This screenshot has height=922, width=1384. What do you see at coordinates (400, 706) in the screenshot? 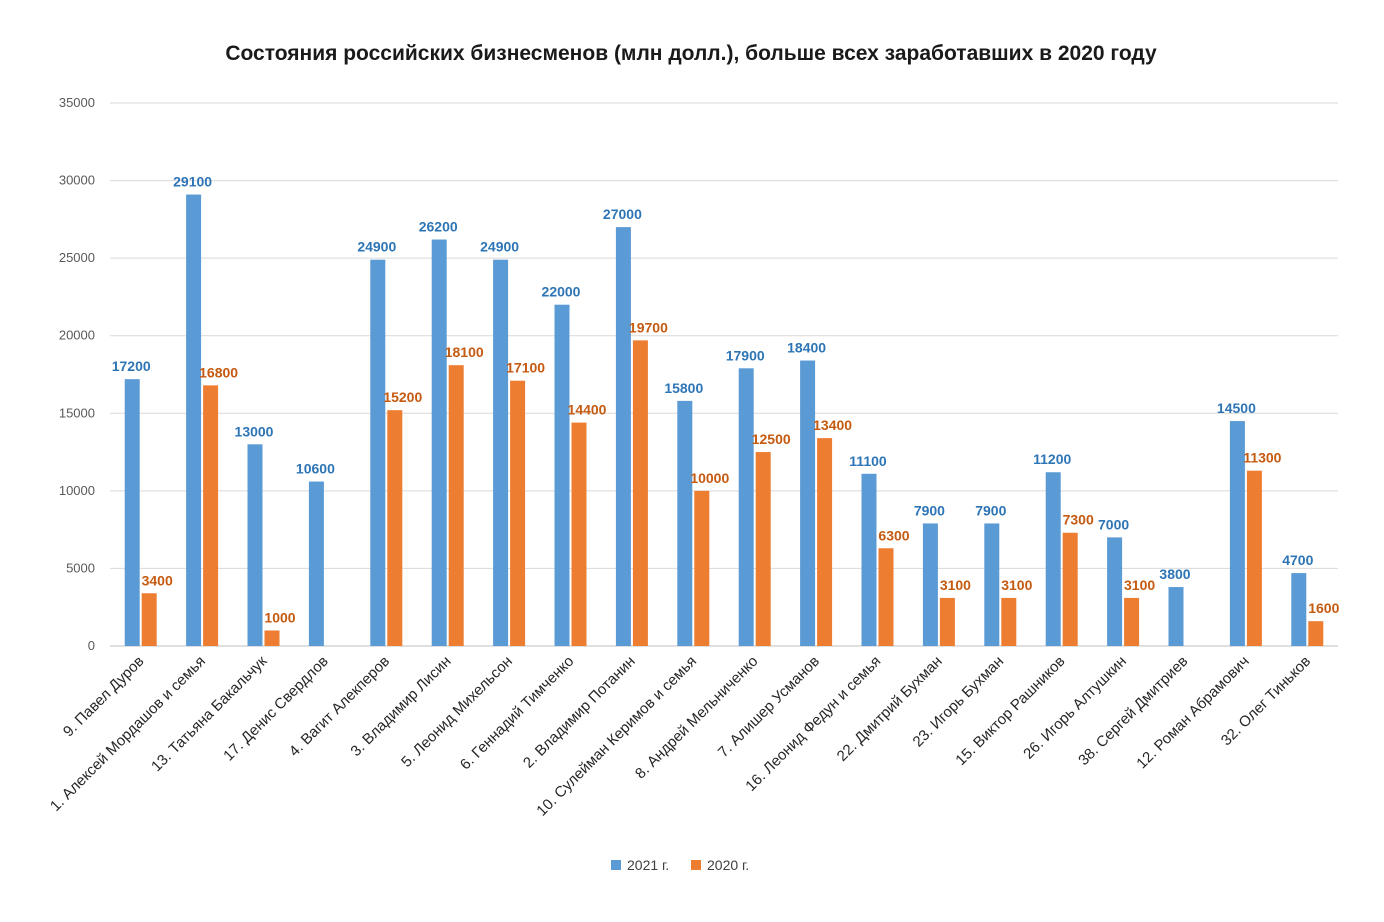
I see `x-tick-label: 3. Владимир Лисин` at bounding box center [400, 706].